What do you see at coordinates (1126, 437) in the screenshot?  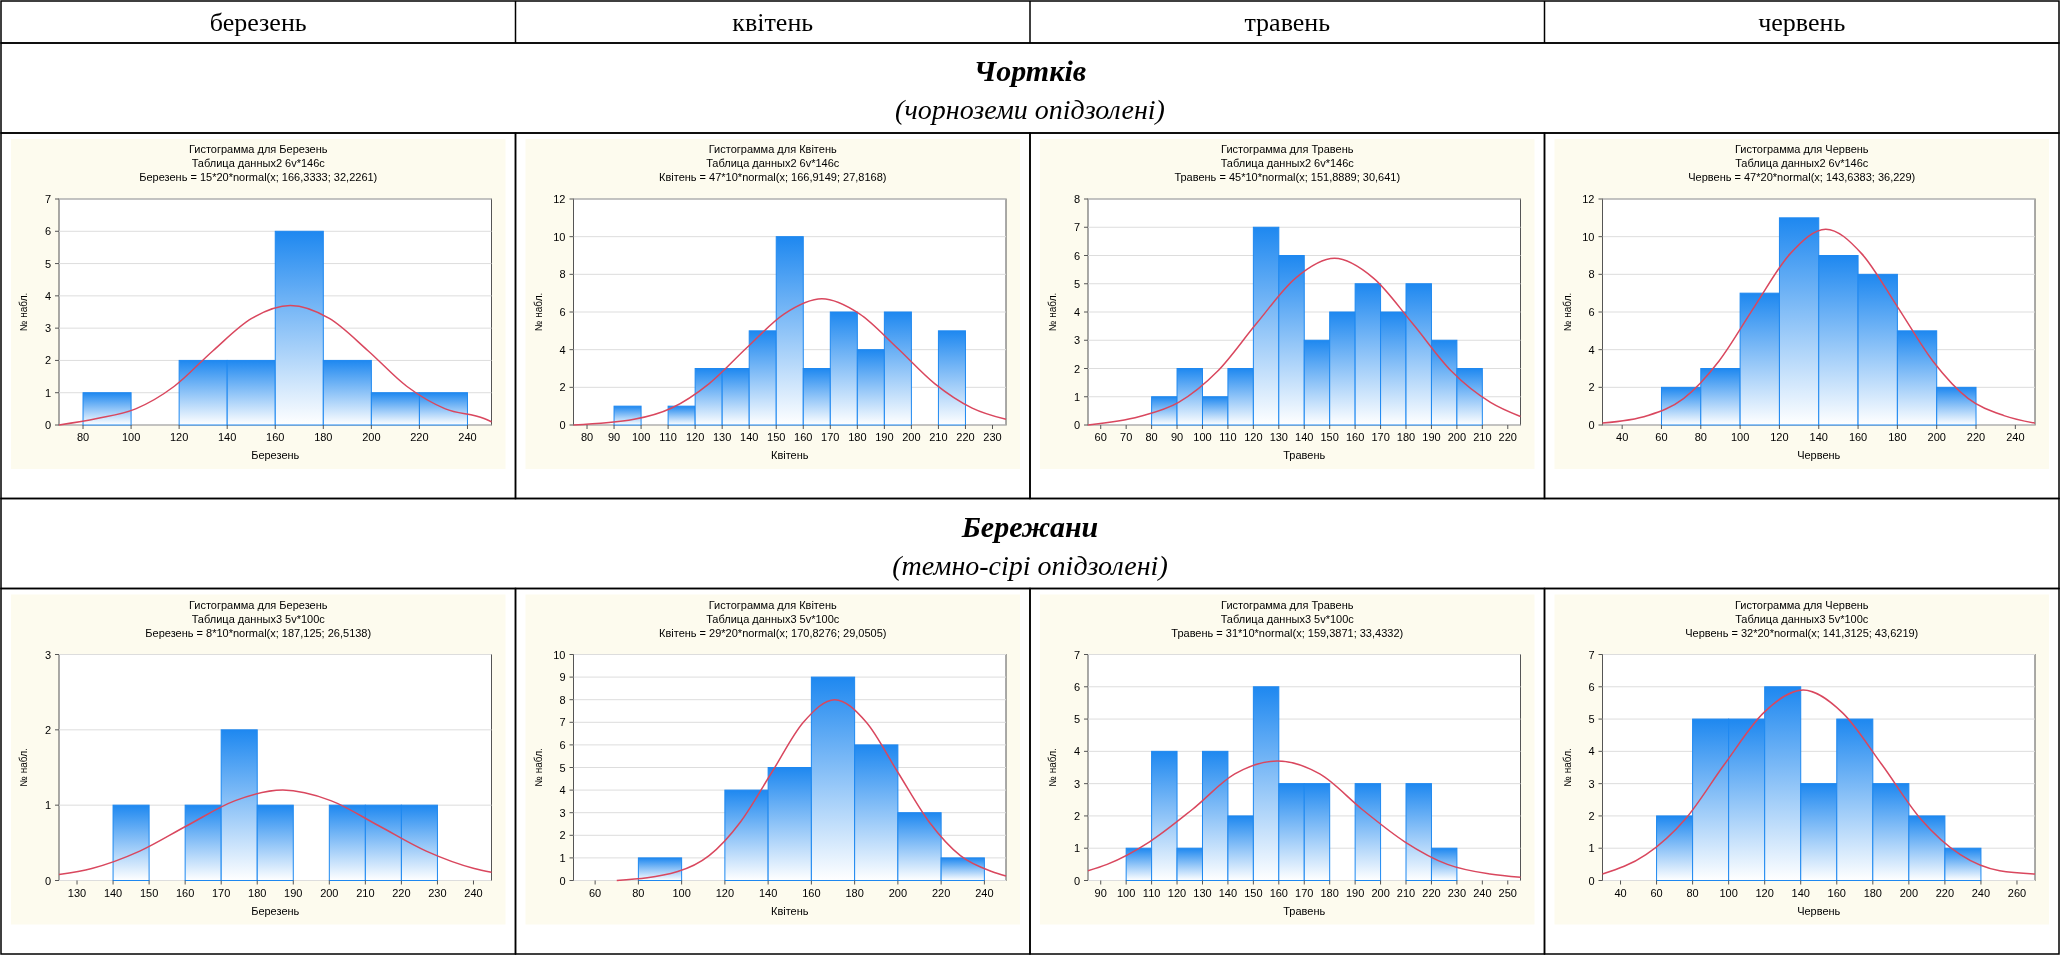 I see `x-tick-label: 70` at bounding box center [1126, 437].